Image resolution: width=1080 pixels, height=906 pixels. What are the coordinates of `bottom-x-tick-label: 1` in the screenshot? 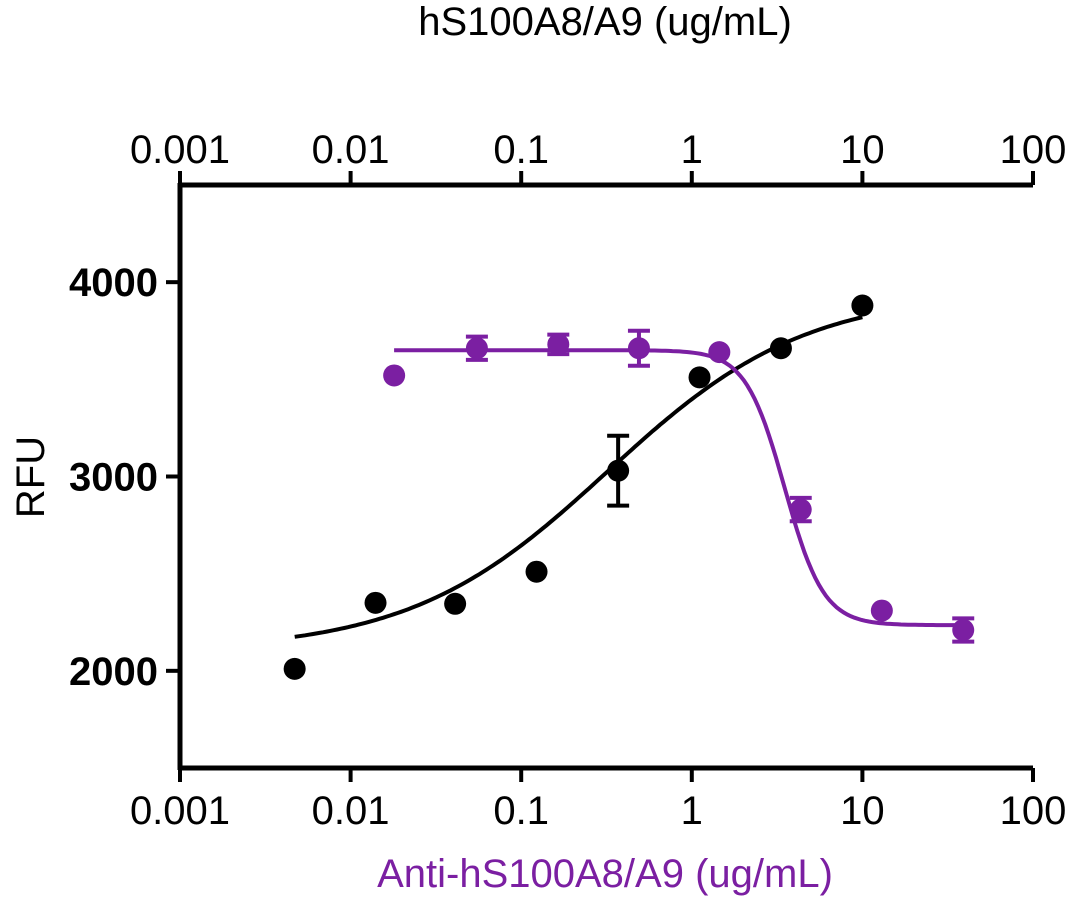 It's located at (692, 811).